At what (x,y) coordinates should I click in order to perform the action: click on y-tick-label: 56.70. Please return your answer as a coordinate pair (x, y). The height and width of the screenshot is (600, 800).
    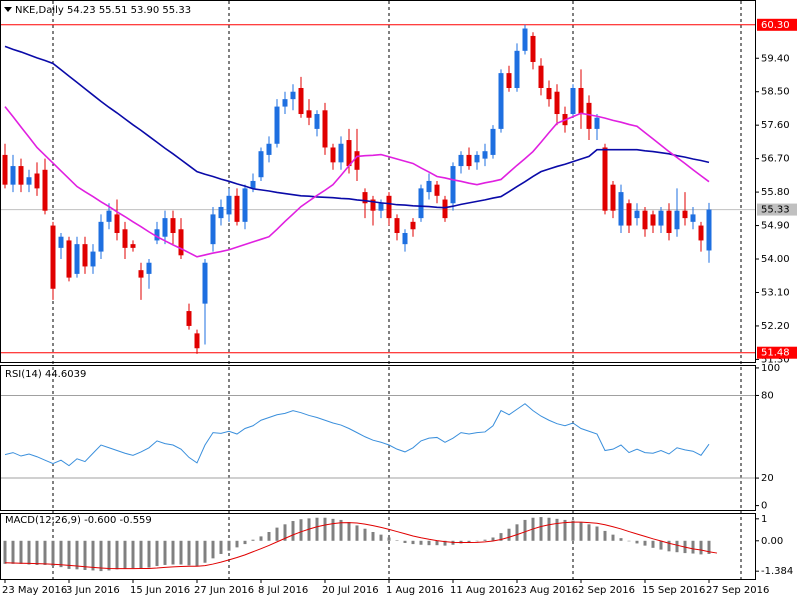
    Looking at the image, I should click on (775, 159).